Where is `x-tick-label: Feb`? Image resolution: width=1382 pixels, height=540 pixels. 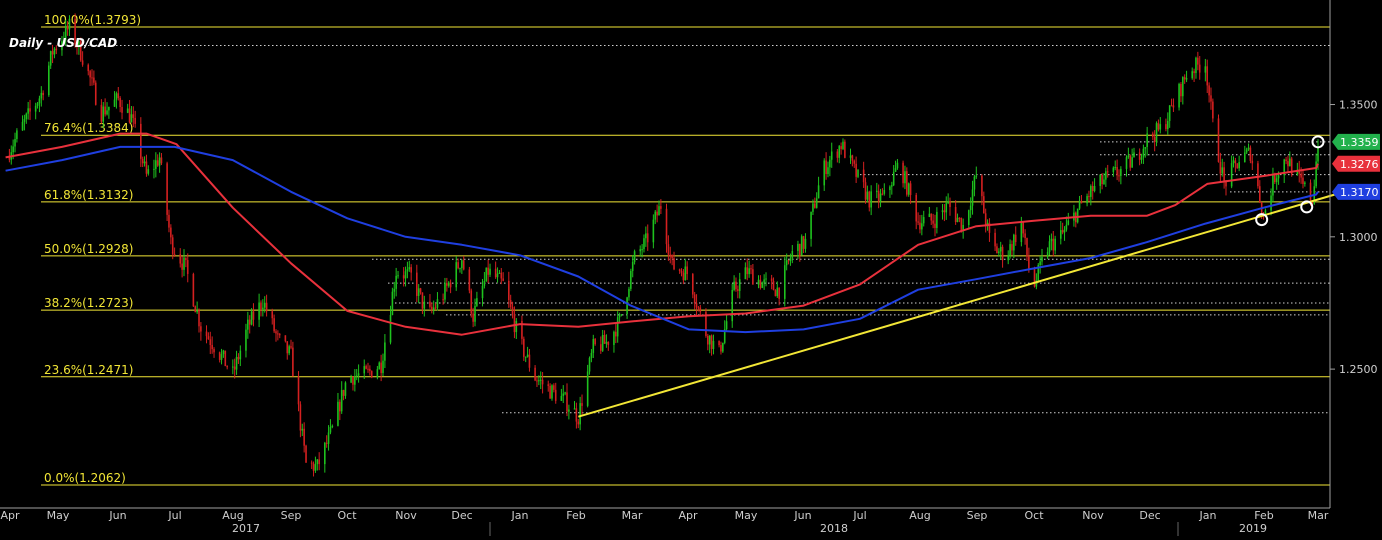 x-tick-label: Feb is located at coordinates (575, 515).